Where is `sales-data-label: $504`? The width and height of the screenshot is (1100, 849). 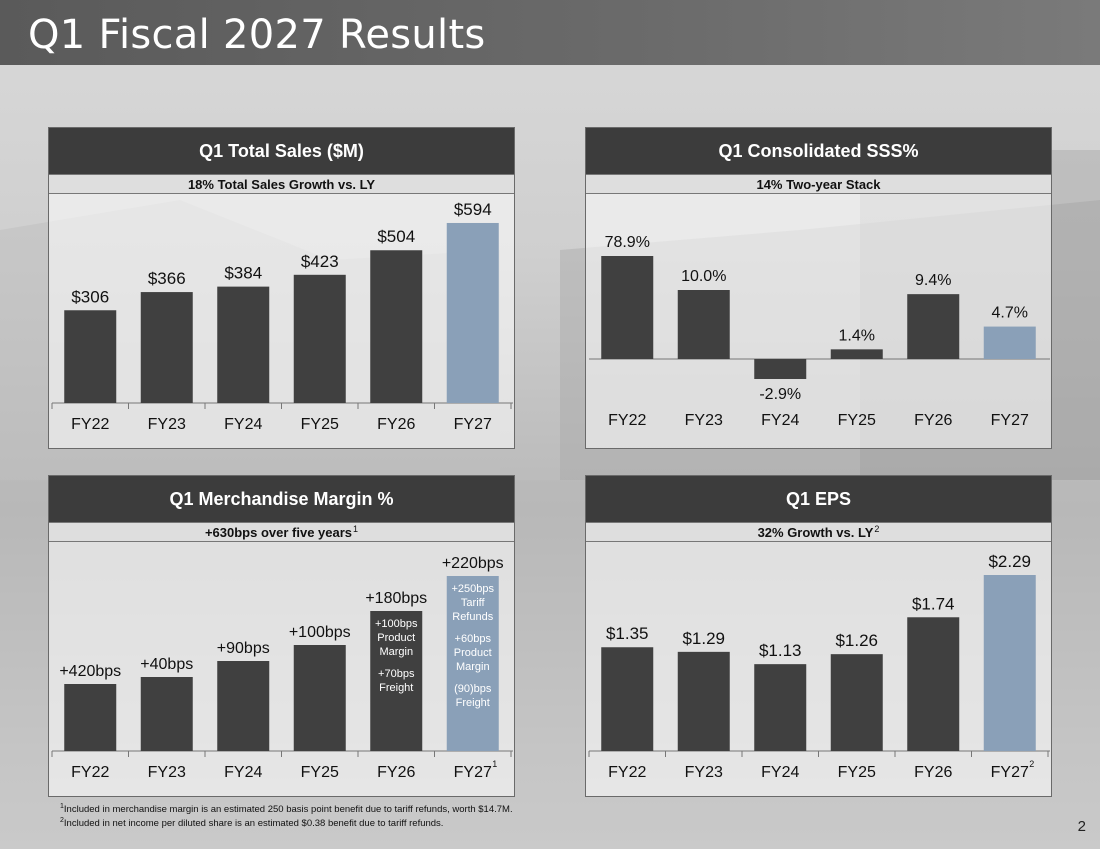 sales-data-label: $504 is located at coordinates (396, 236).